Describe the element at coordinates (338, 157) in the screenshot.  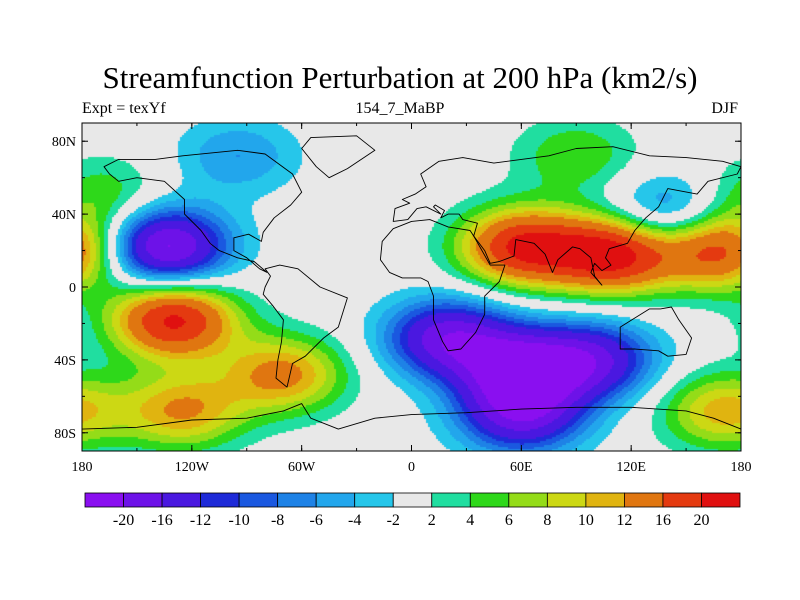
I see `coastline-greenland` at that location.